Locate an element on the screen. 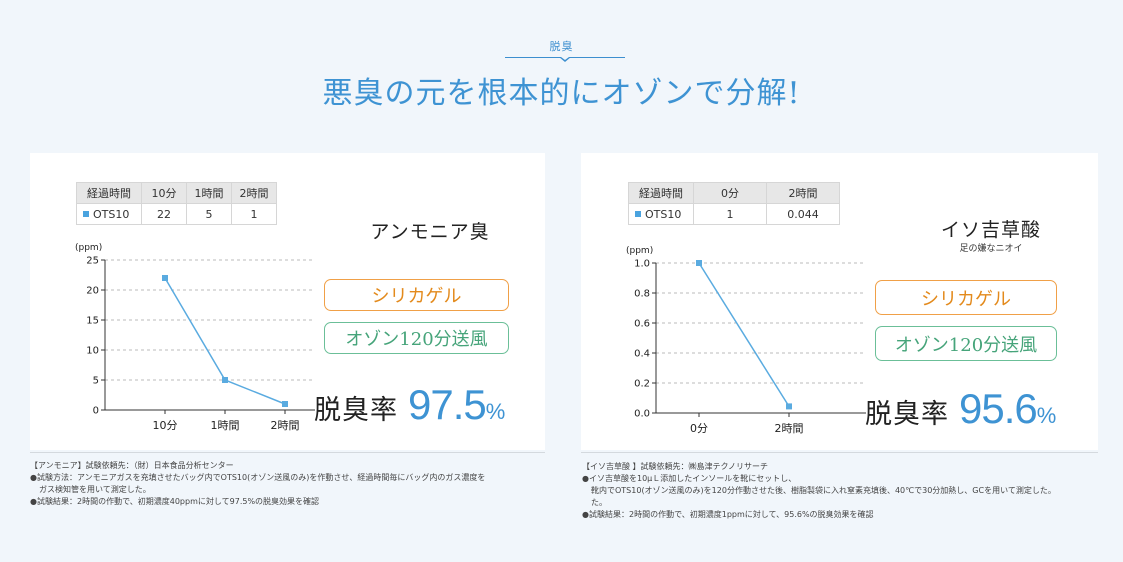  y-tick-label: 0.6 is located at coordinates (642, 324).